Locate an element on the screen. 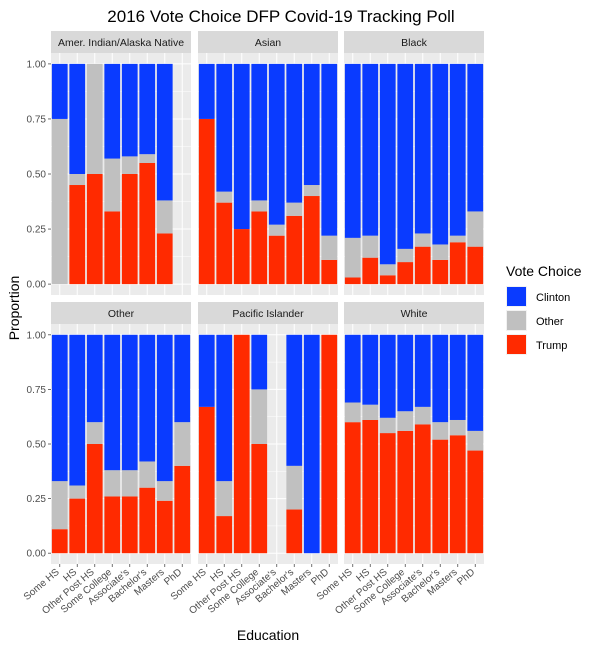 The width and height of the screenshot is (600, 651). facet-panel: Pacific Islander is located at coordinates (268, 433).